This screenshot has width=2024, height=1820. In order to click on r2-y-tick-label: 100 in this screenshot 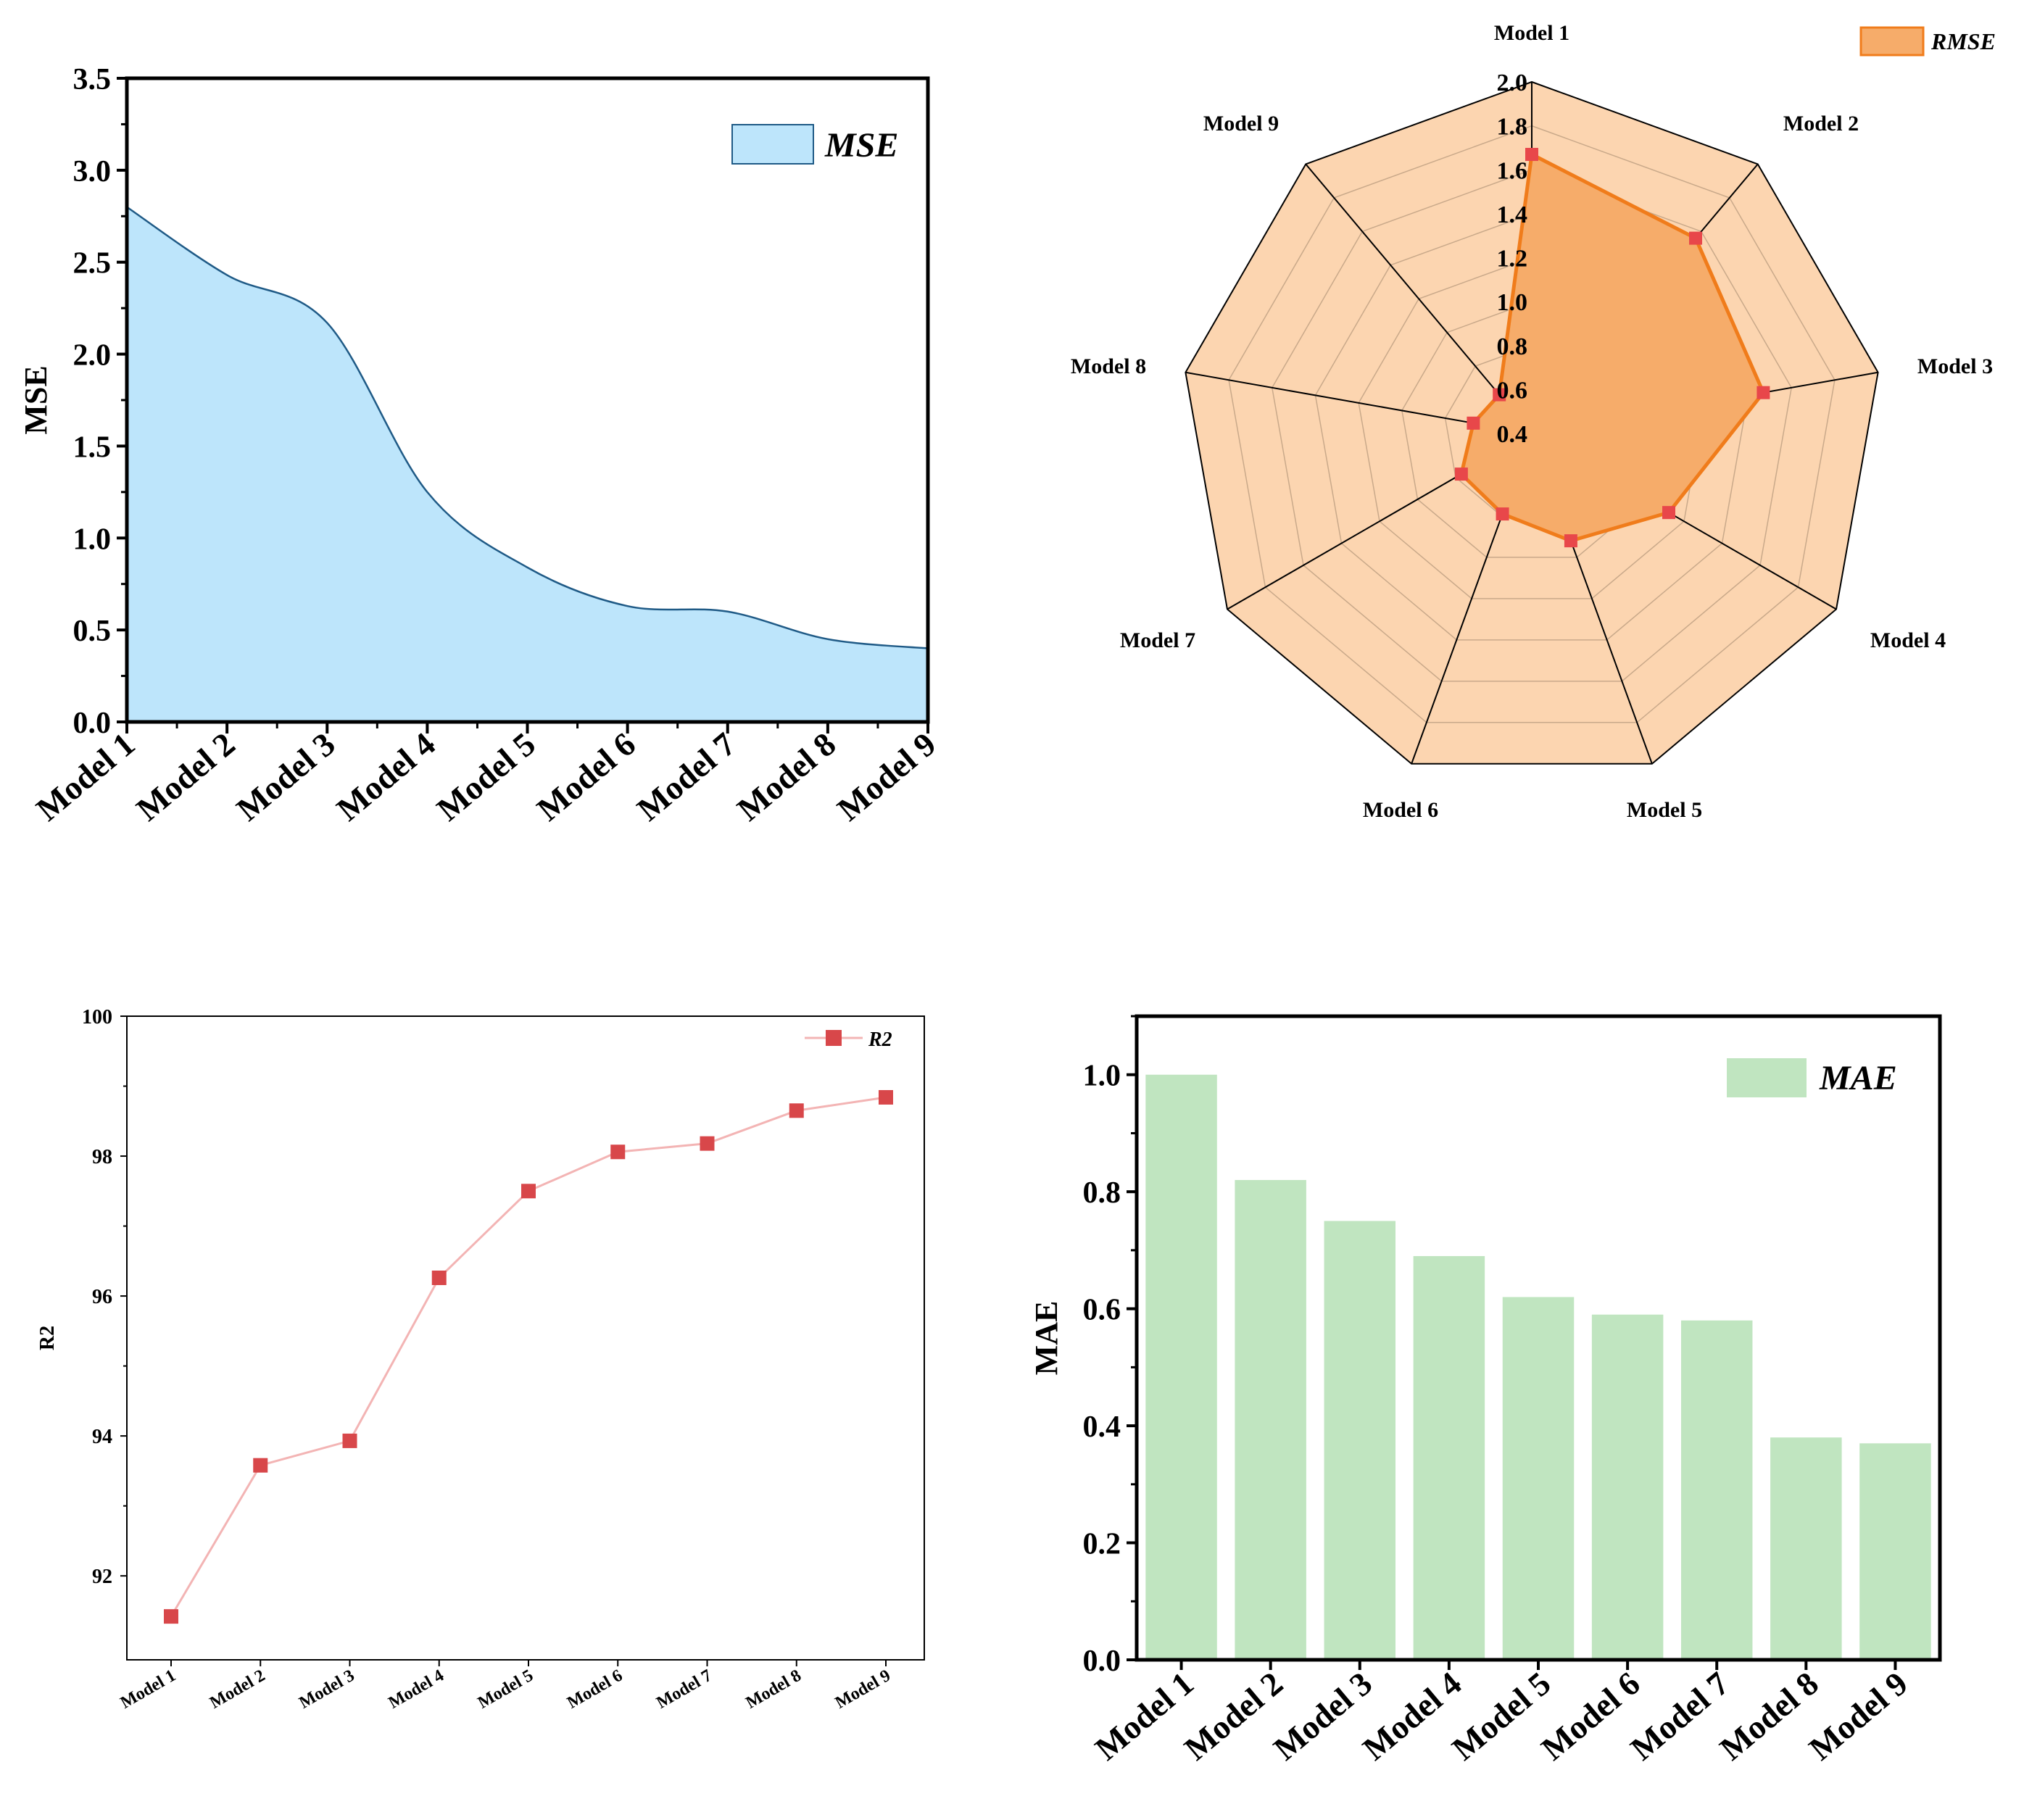, I will do `click(97, 1017)`.